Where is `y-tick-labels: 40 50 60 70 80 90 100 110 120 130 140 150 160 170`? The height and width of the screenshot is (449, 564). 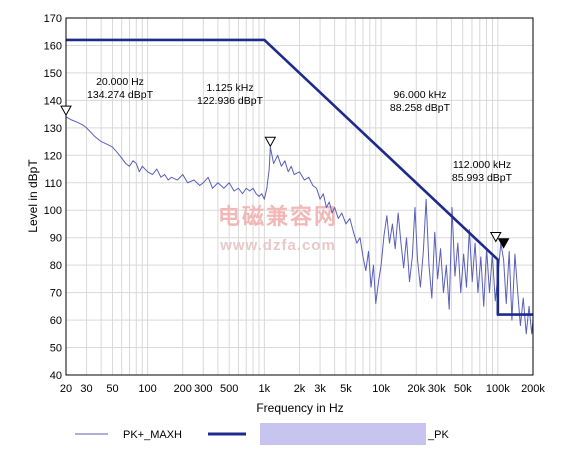 y-tick-labels: 40 50 60 70 80 90 100 110 120 130 140 150 160 170 is located at coordinates (53, 197).